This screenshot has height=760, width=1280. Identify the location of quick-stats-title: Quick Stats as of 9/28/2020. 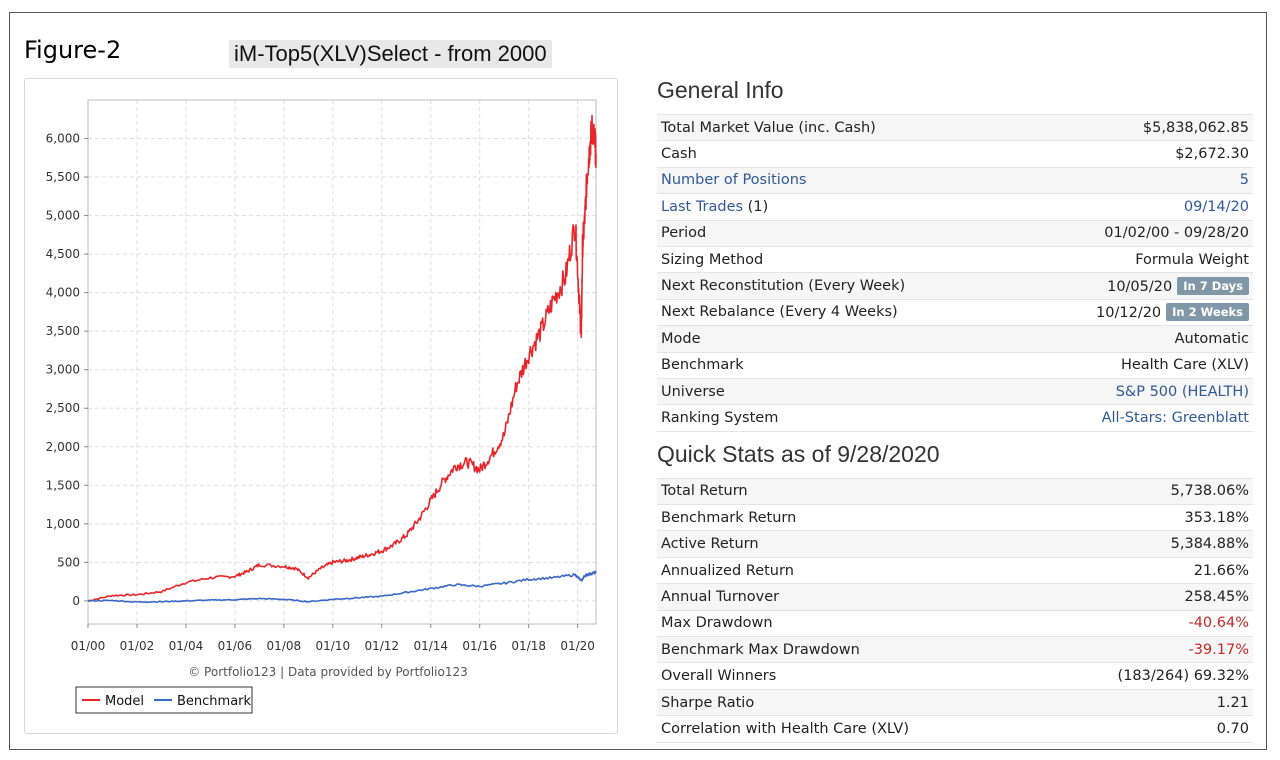
(798, 453).